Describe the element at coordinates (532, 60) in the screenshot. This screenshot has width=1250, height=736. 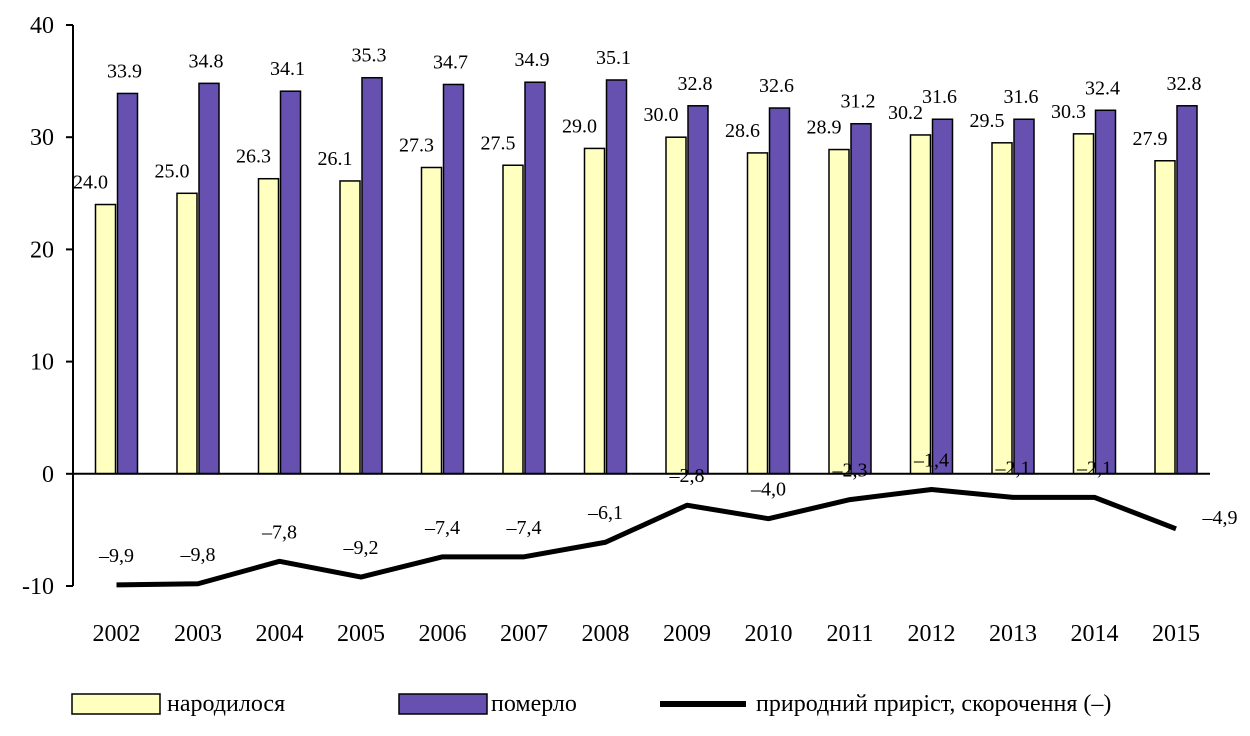
I see `data-label-deaths: 34.9` at that location.